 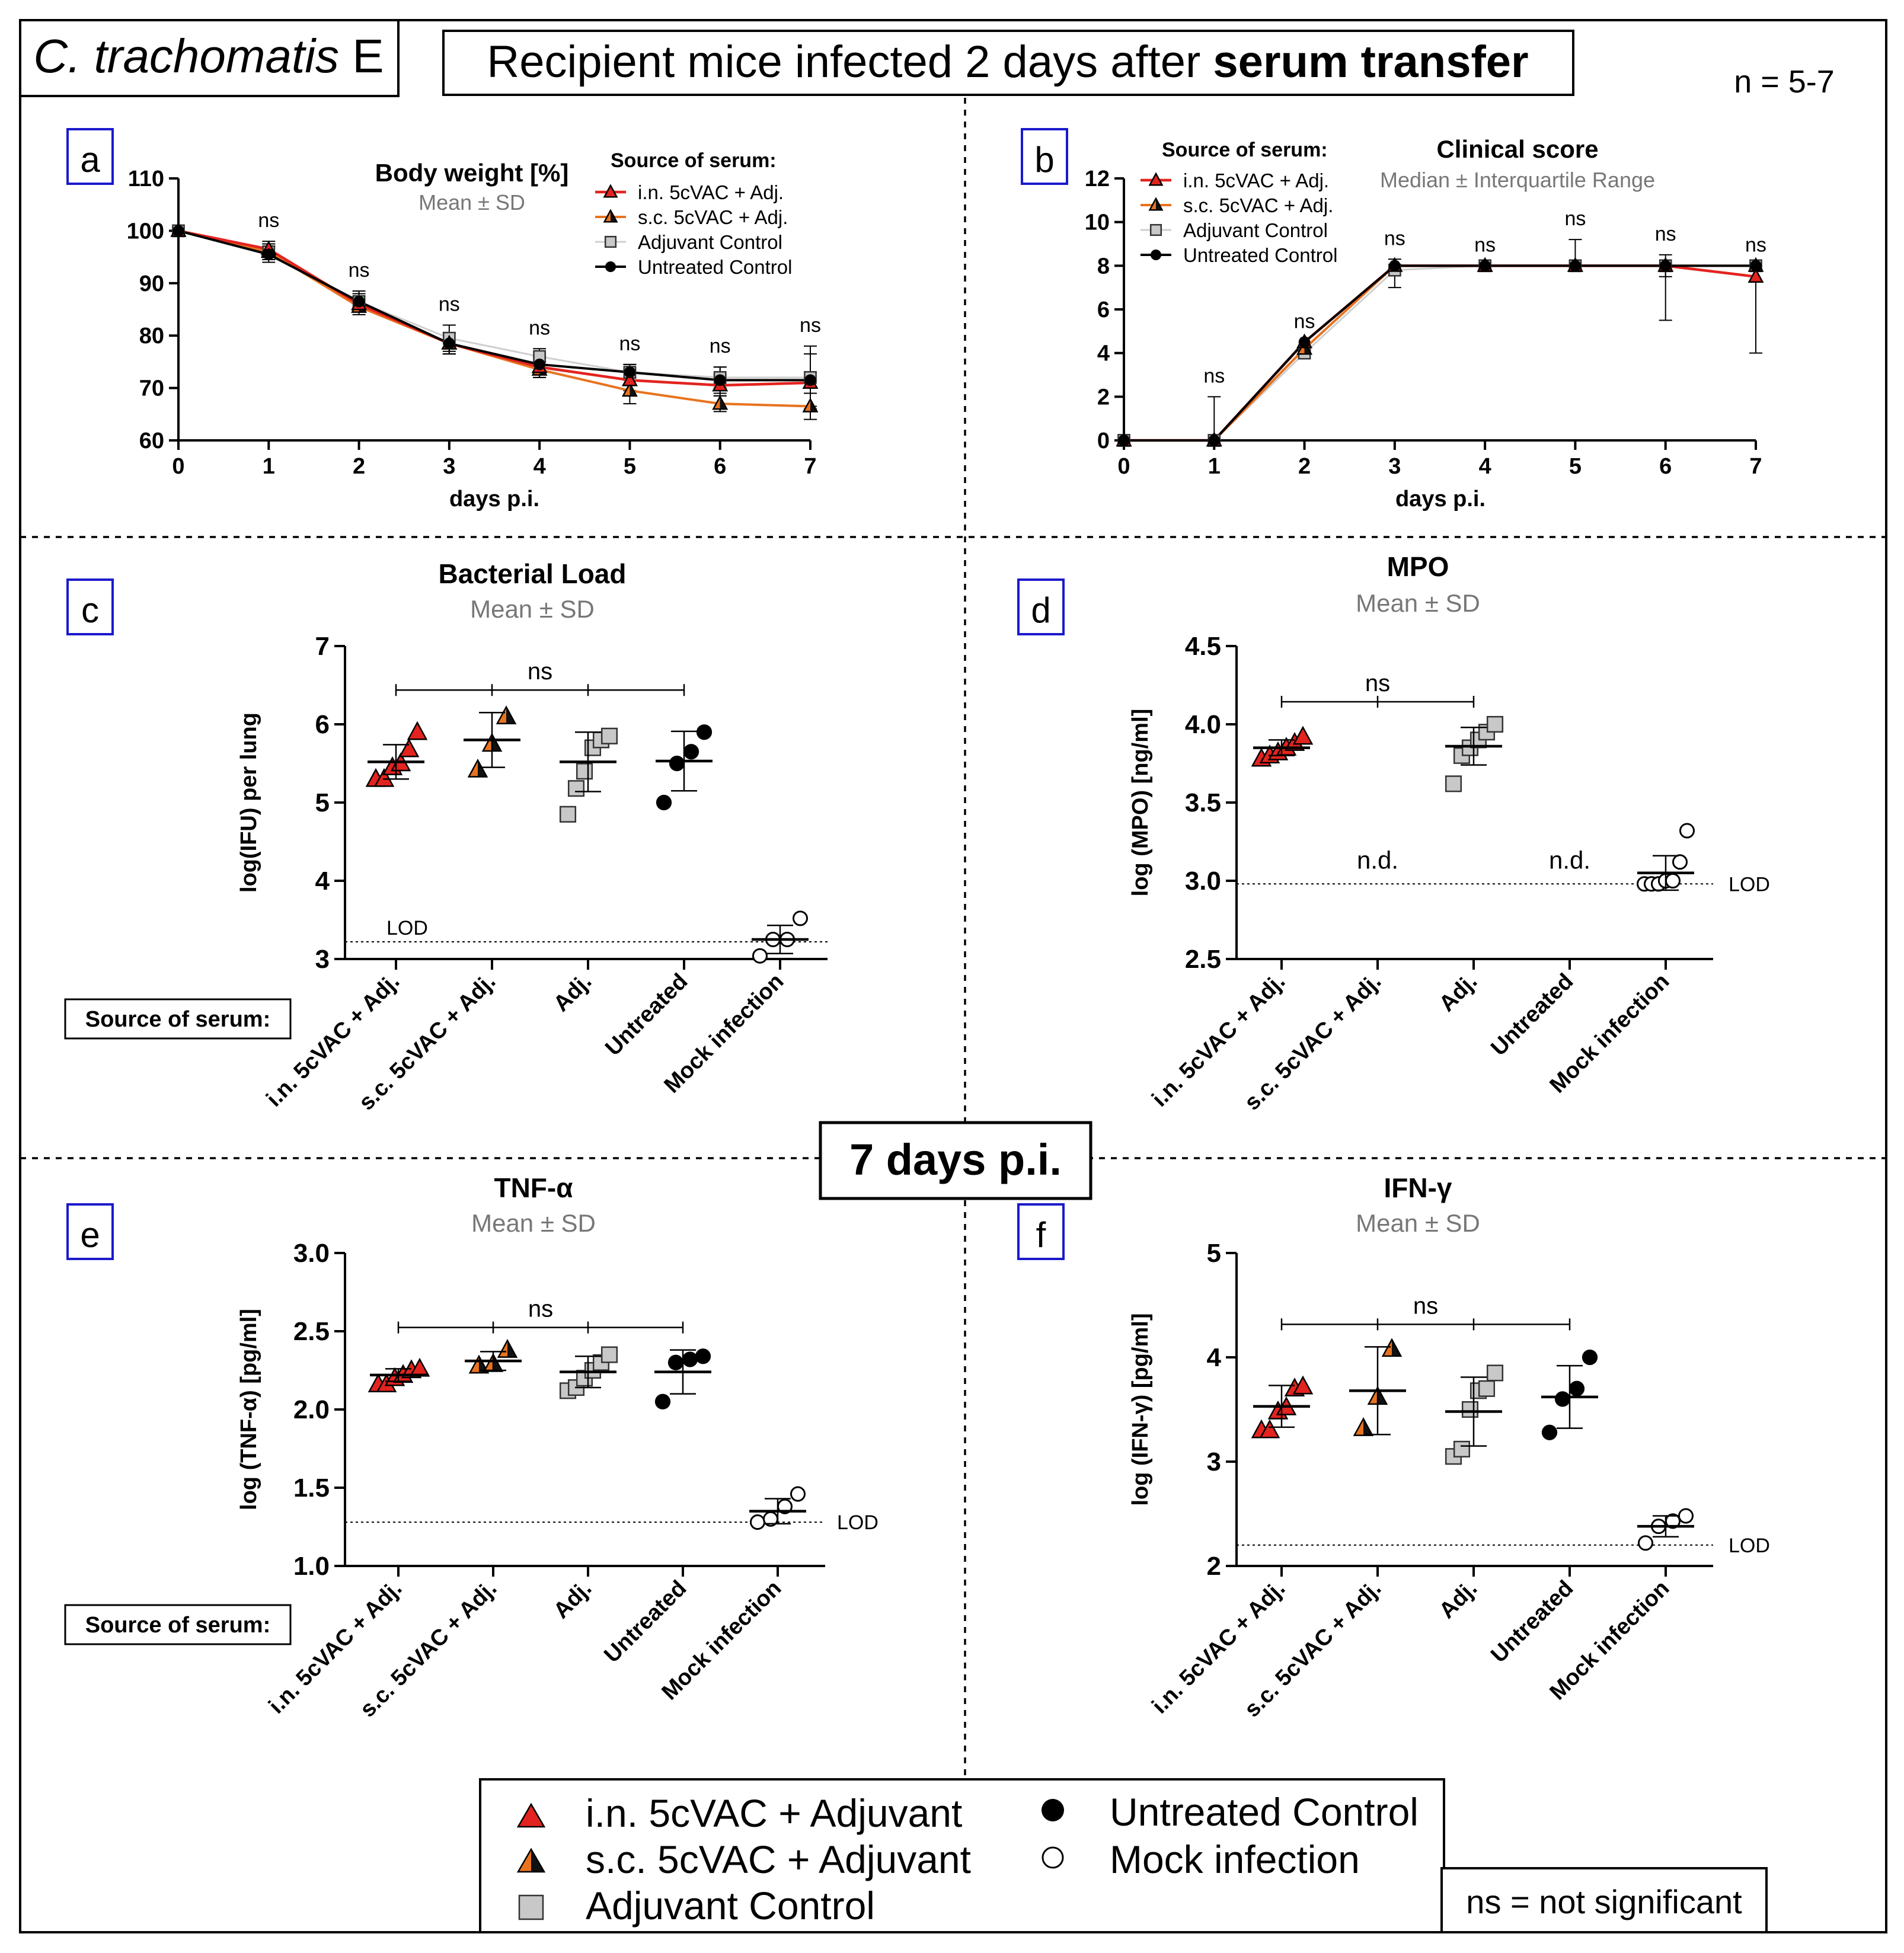 I want to click on y-tick-label: 60, so click(x=151, y=441).